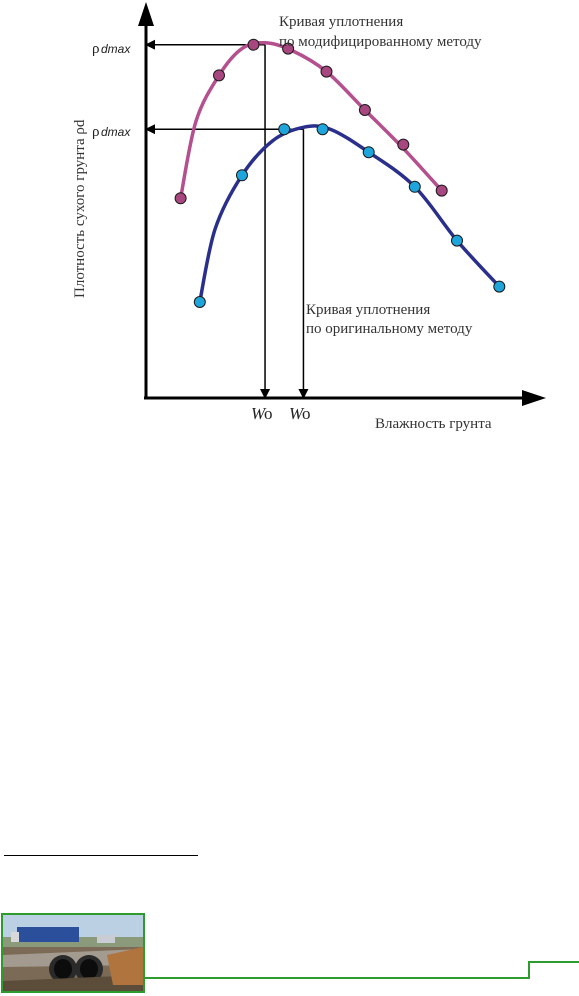  I want to click on y-marker-original-sub: dmax, so click(116, 132).